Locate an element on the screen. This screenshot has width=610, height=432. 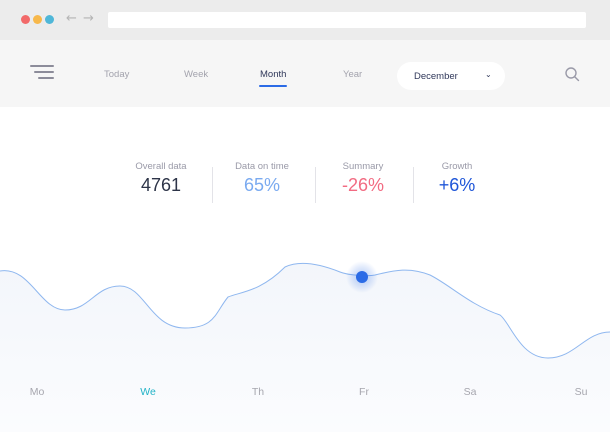
tab-year: Year is located at coordinates (353, 74).